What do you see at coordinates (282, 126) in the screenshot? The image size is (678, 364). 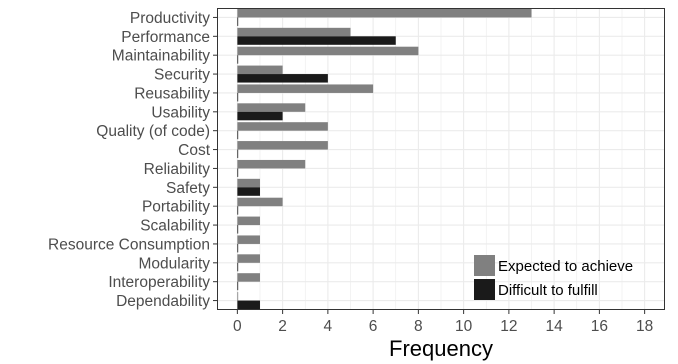 I see `bar-expected-to-achieve-quality-of-code` at bounding box center [282, 126].